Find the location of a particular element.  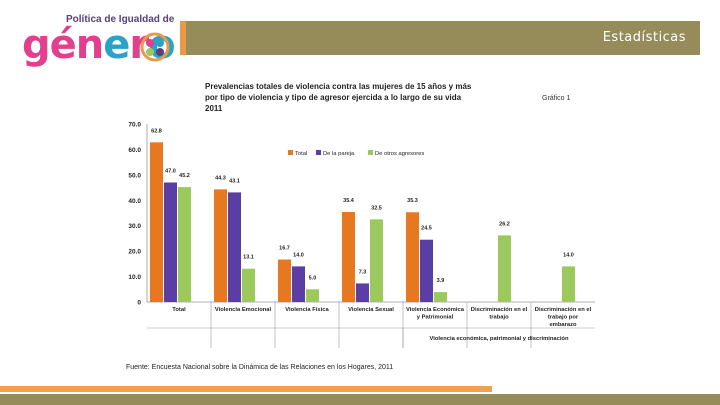

data-label: 3.9 is located at coordinates (441, 281).